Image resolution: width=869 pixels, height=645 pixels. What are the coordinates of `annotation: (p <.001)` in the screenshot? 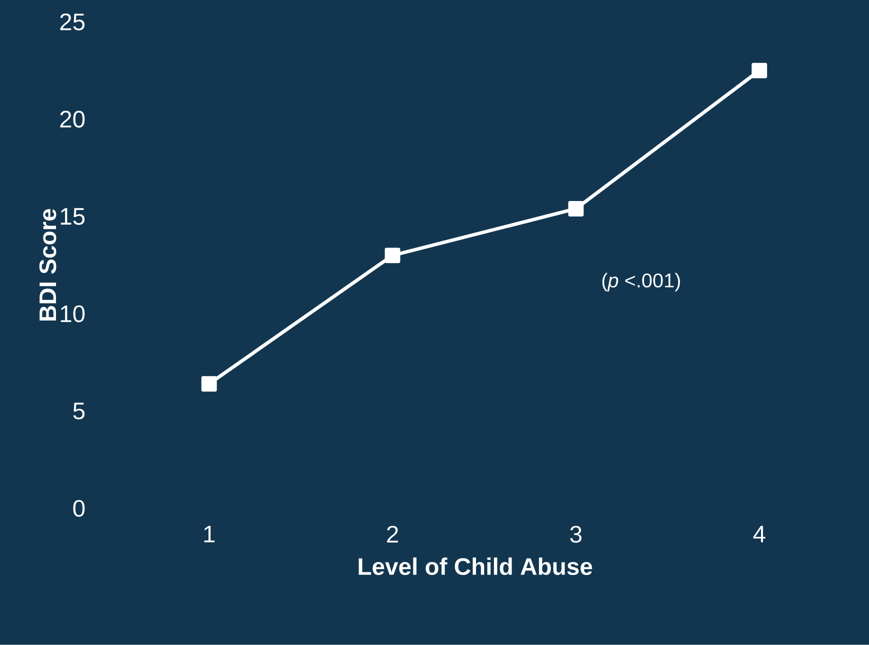 It's located at (641, 282).